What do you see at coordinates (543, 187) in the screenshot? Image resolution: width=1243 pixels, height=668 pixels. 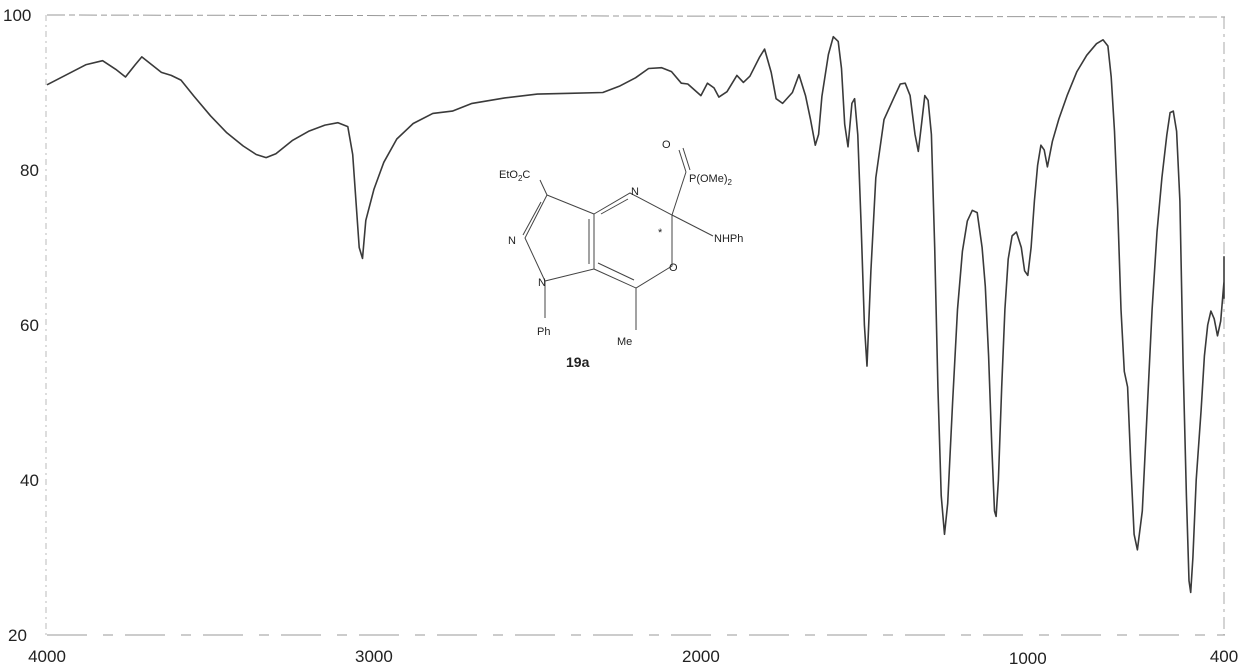 I see `bond-ester` at bounding box center [543, 187].